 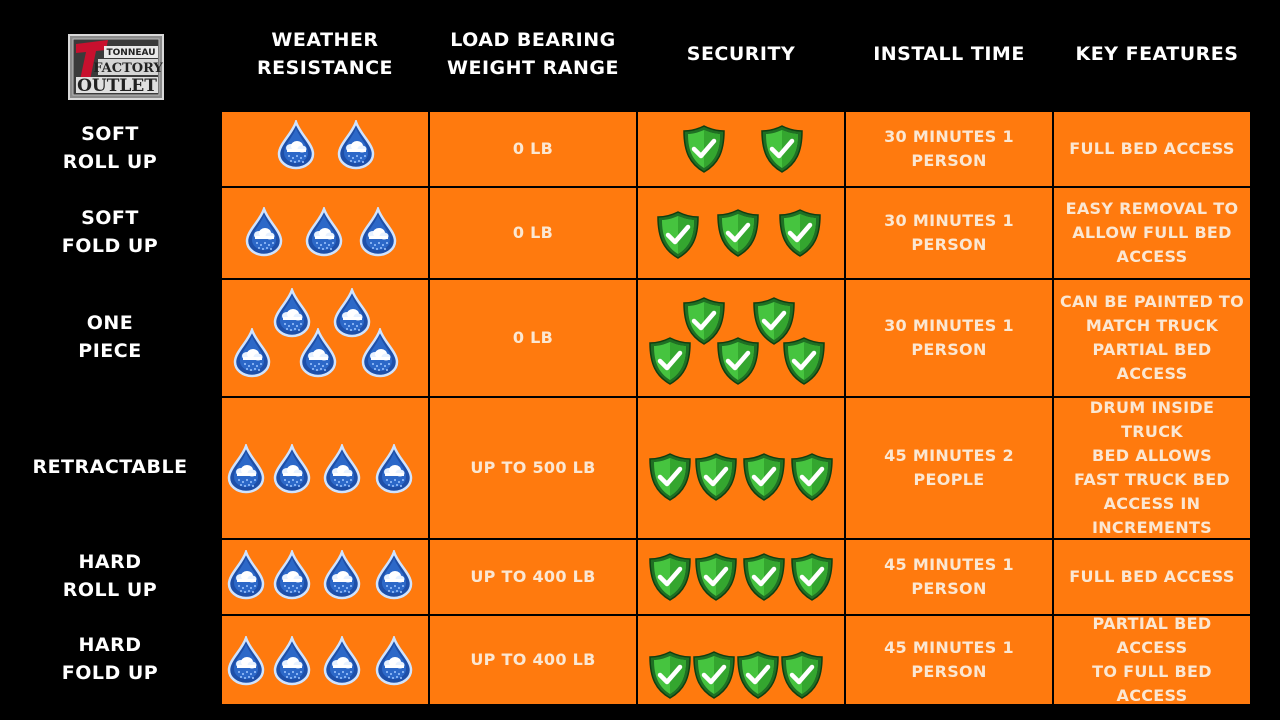 What do you see at coordinates (741, 54) in the screenshot?
I see `header-security: SECURITY` at bounding box center [741, 54].